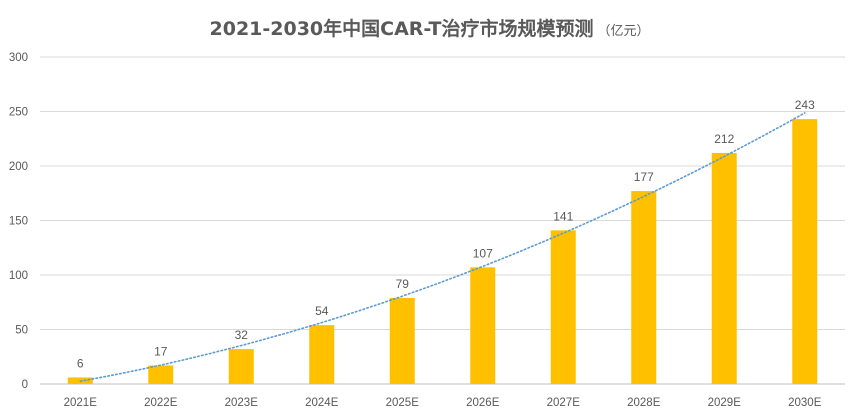  I want to click on chart-unit-text: （亿元）, so click(623, 31).